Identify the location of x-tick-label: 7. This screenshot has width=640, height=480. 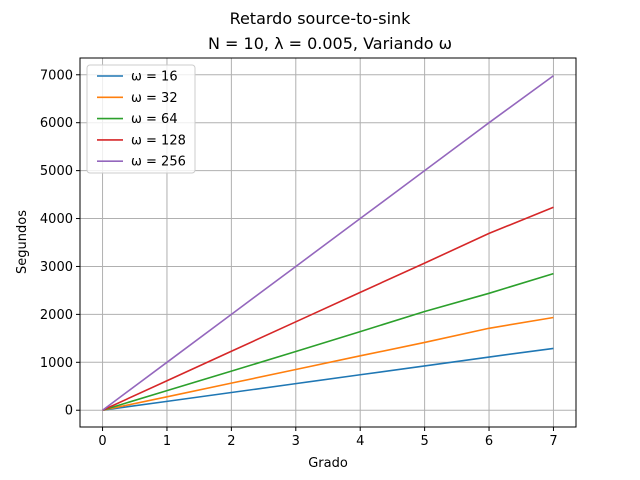
(553, 441).